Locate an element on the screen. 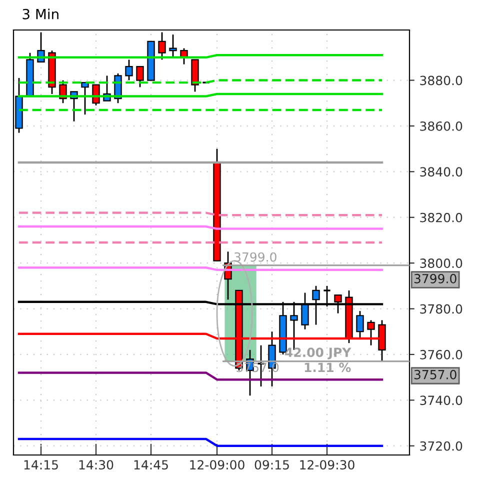 The image size is (482, 479). y-tick-label: 3880.0 is located at coordinates (441, 81).